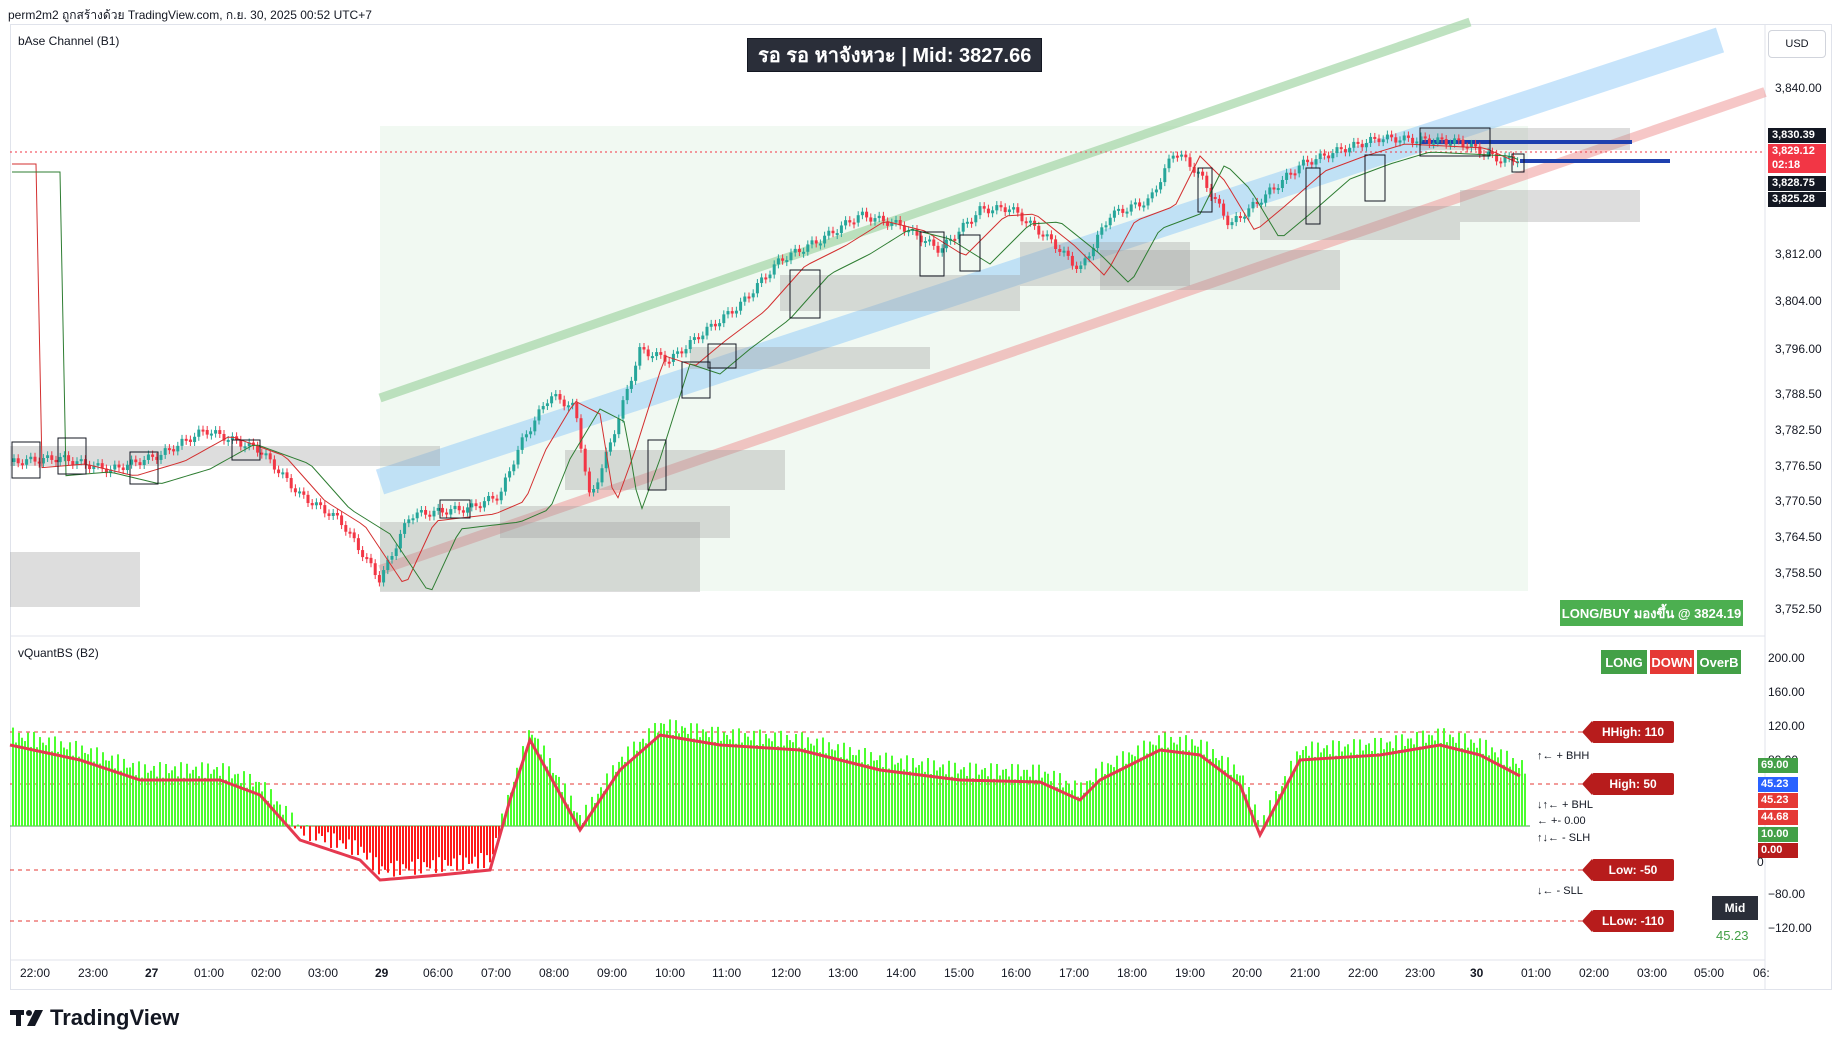  Describe the element at coordinates (1797, 44) in the screenshot. I see `currency-button: USD` at that location.